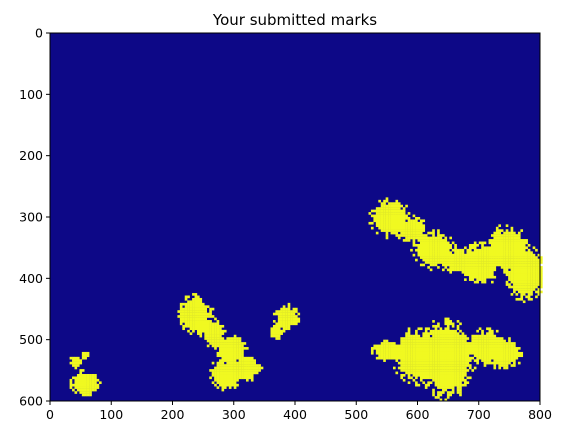 The image size is (580, 448). I want to click on y-tick-label: 600, so click(31, 401).